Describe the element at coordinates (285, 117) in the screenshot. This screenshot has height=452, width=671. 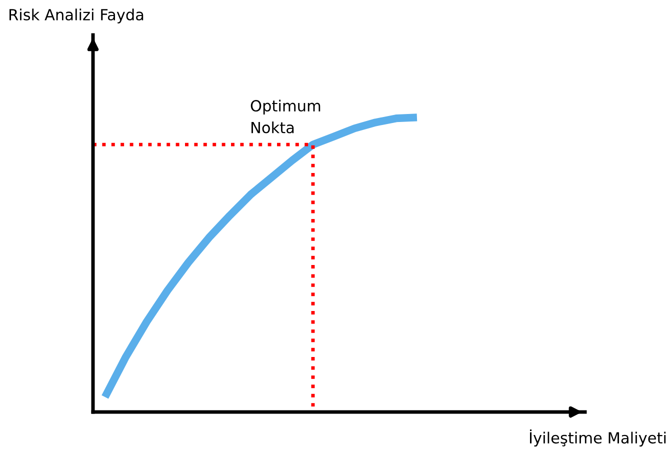
I see `annotation: Optimum Nokta` at that location.